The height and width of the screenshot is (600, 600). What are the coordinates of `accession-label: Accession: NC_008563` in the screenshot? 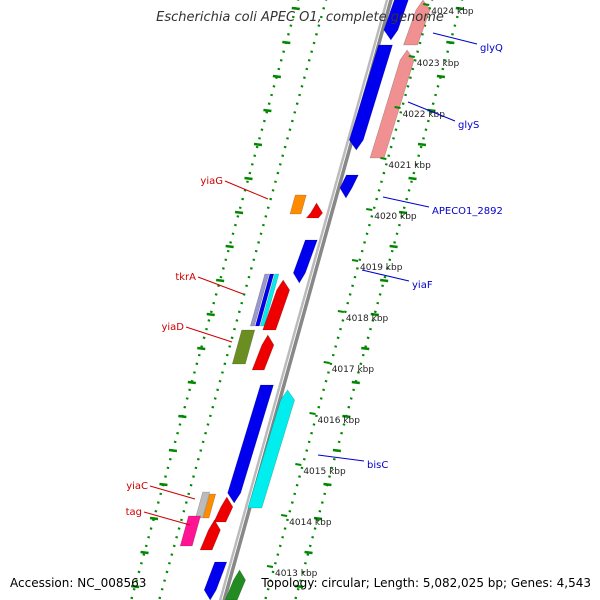 It's located at (78, 583).